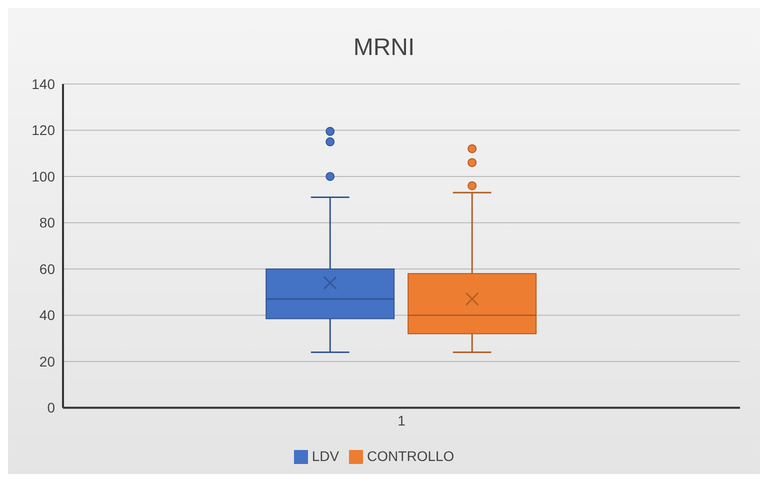  Describe the element at coordinates (44, 130) in the screenshot. I see `y-tick-label: 120` at that location.